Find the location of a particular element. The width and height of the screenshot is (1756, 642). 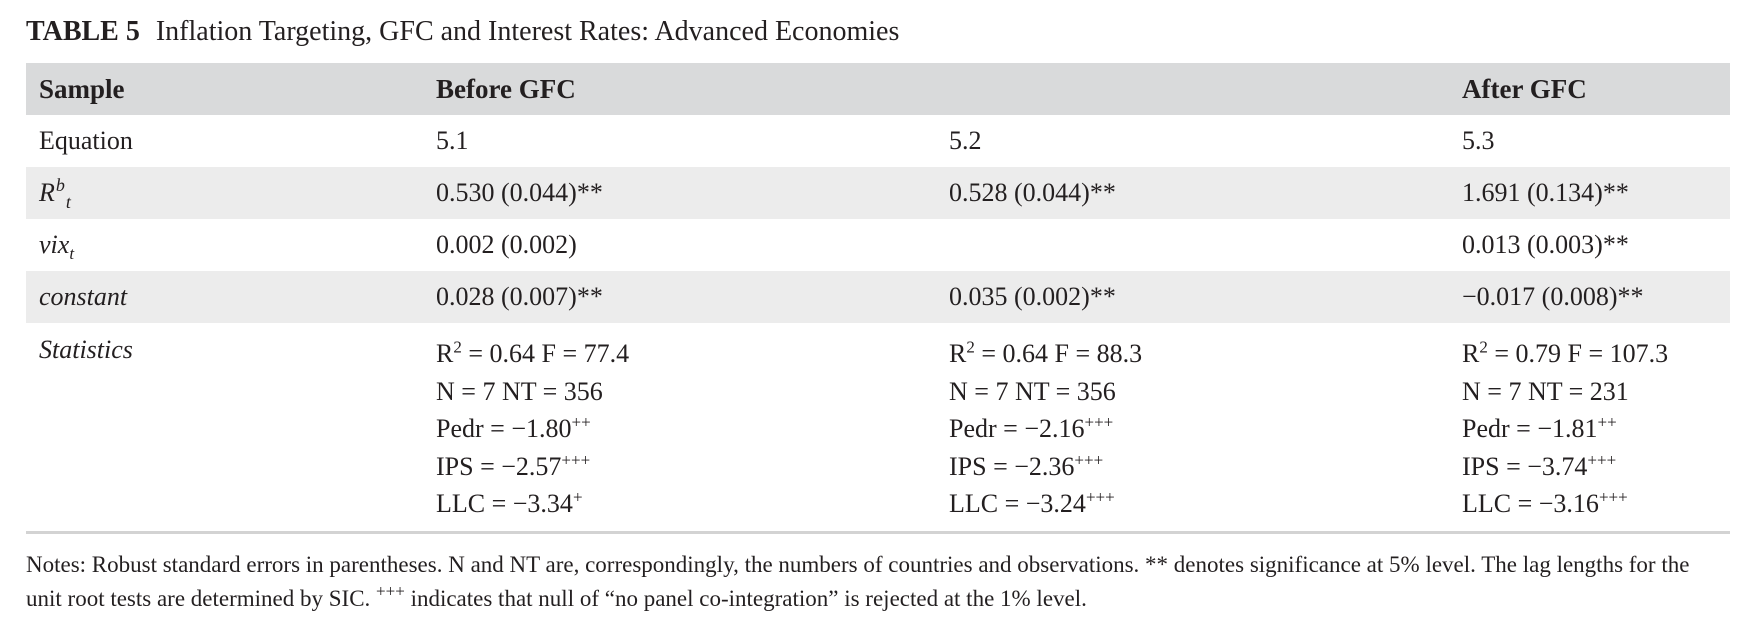

header-row: Sample Before GFC After GFC is located at coordinates (878, 89).